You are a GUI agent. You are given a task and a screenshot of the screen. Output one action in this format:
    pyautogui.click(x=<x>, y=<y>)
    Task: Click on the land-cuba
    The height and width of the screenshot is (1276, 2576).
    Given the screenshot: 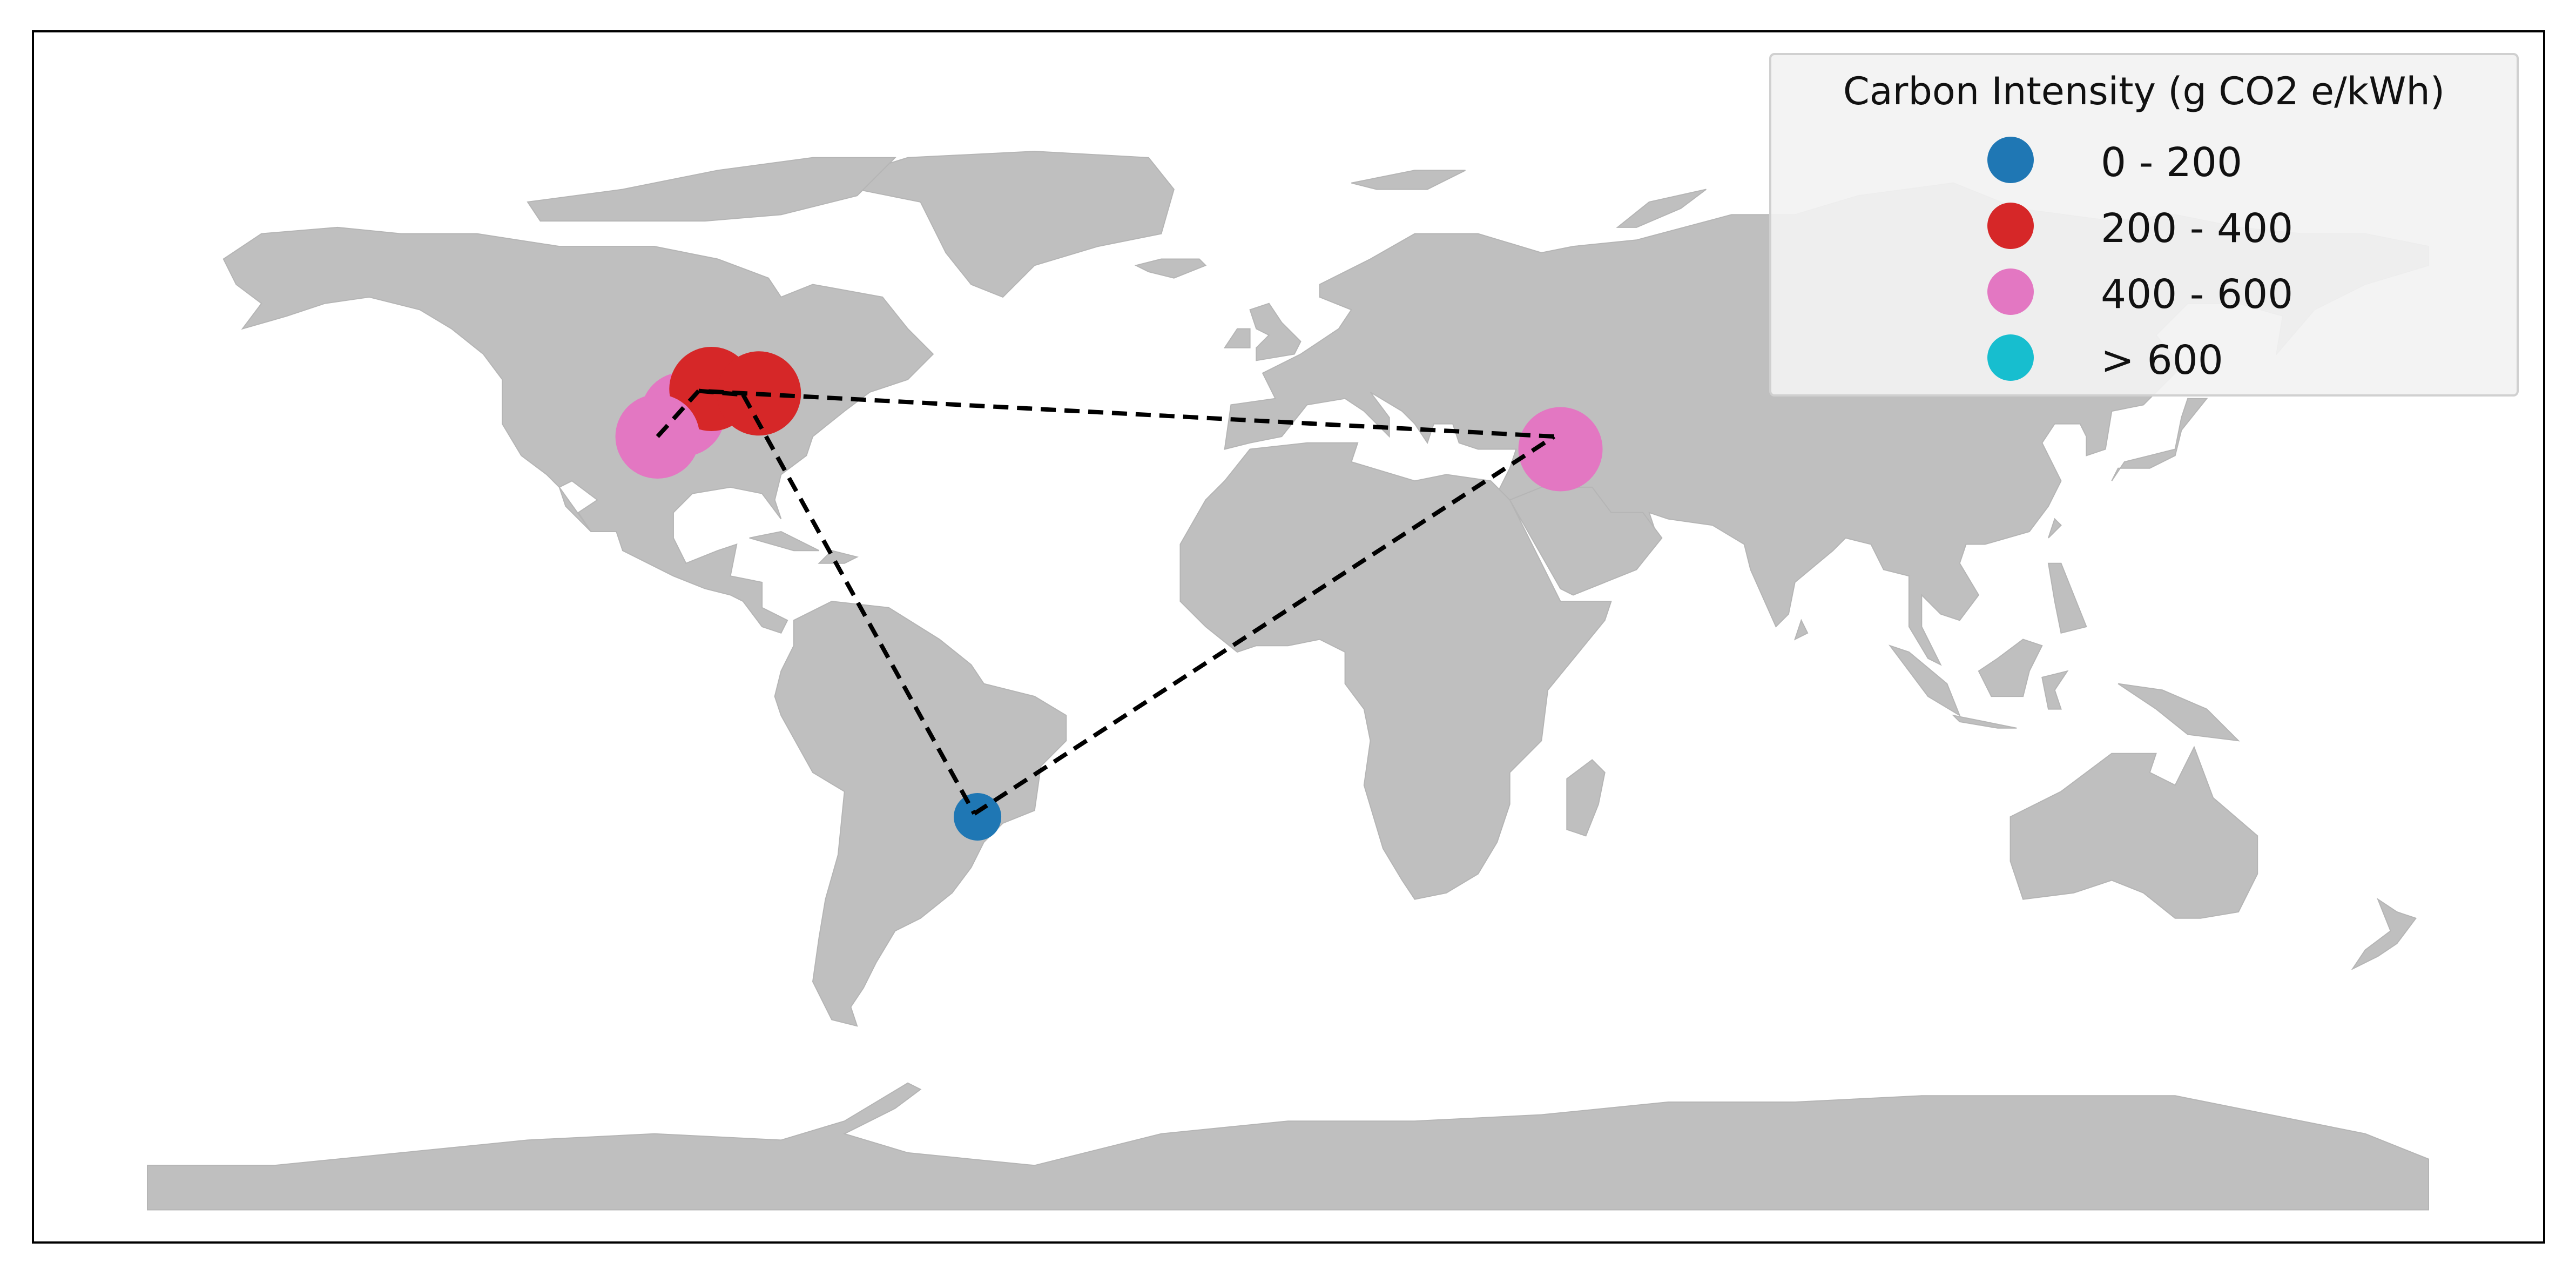 What is the action you would take?
    pyautogui.click(x=784, y=541)
    